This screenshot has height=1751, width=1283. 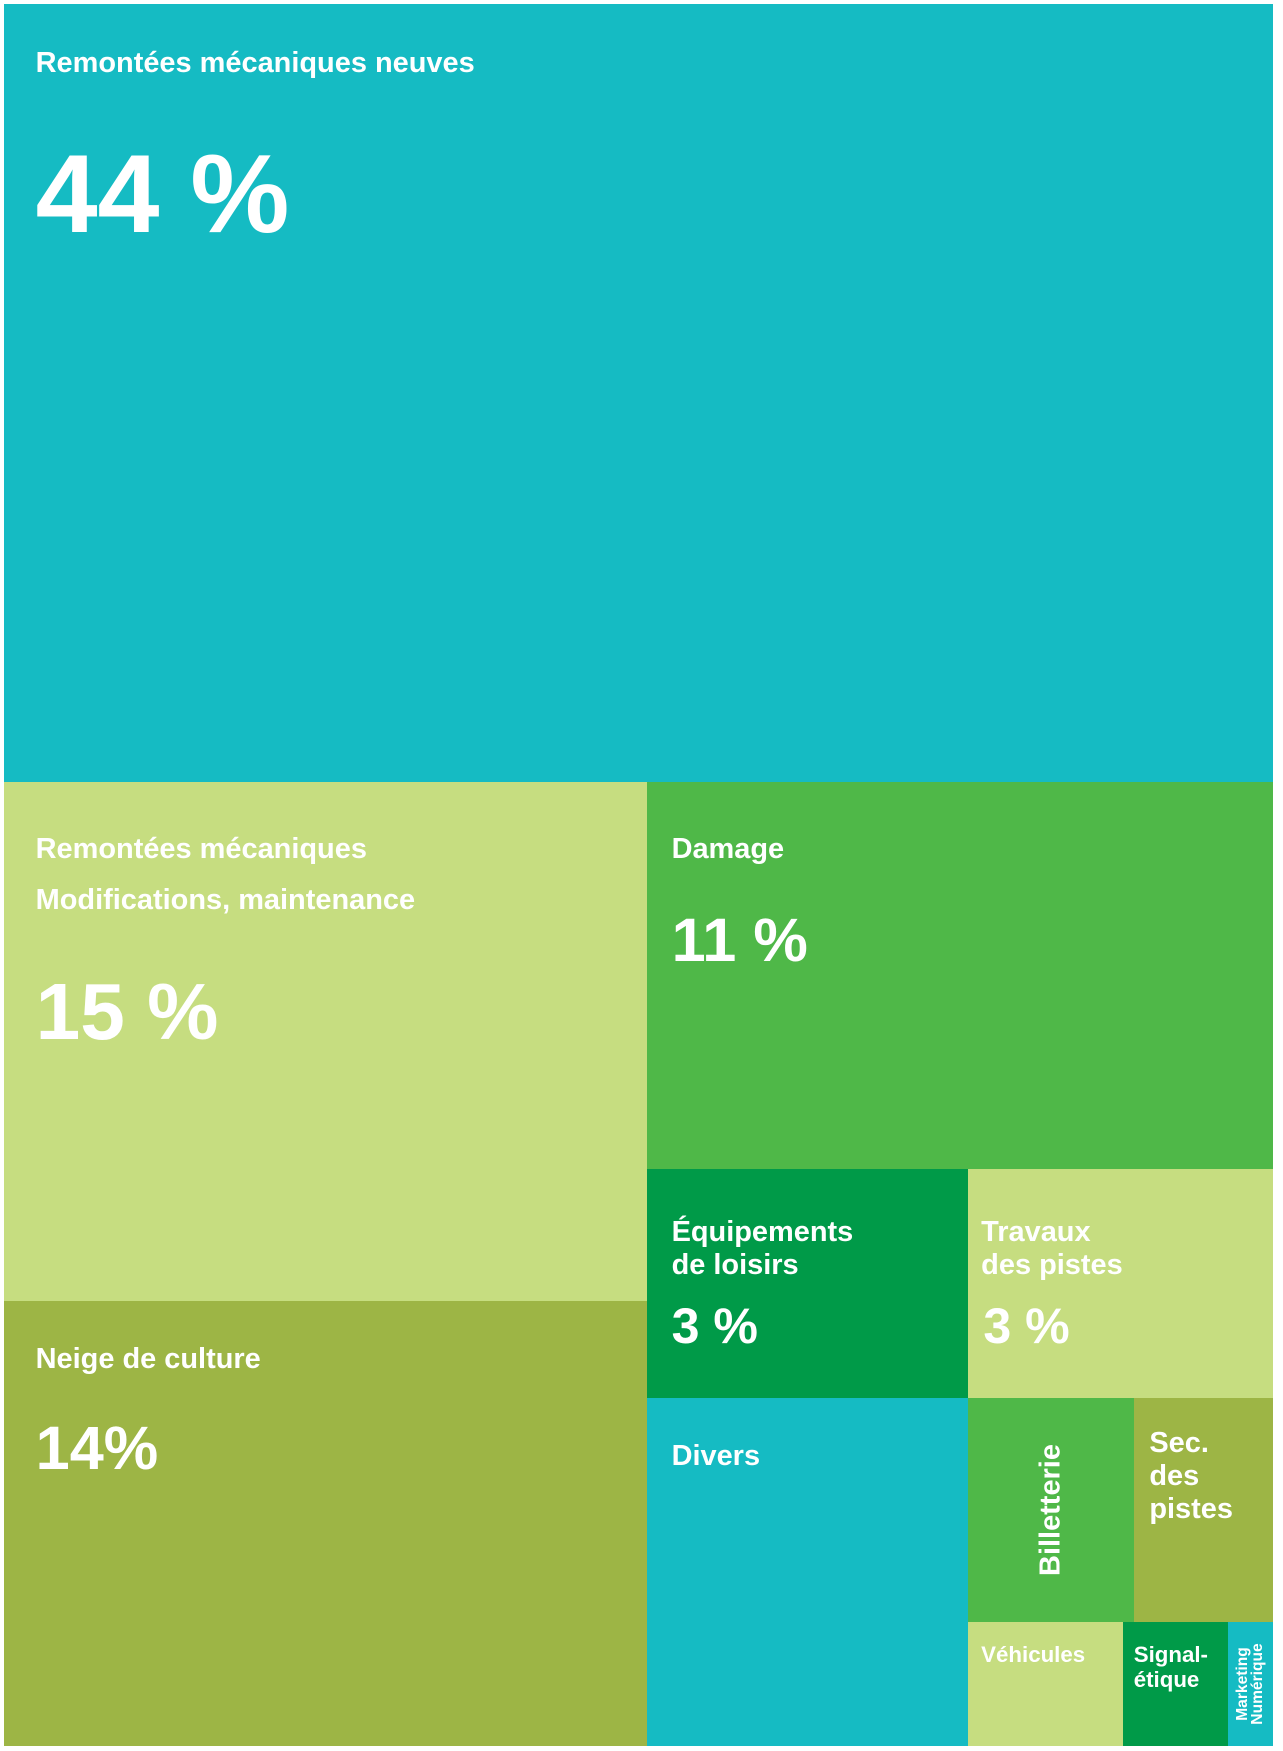 I want to click on treemap-cell: Damage 11 %, so click(x=960, y=975).